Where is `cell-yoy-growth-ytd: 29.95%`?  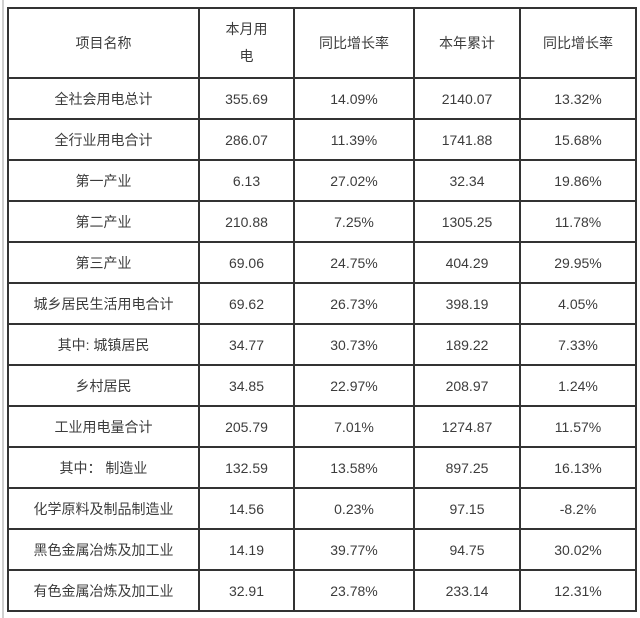
cell-yoy-growth-ytd: 29.95% is located at coordinates (578, 262).